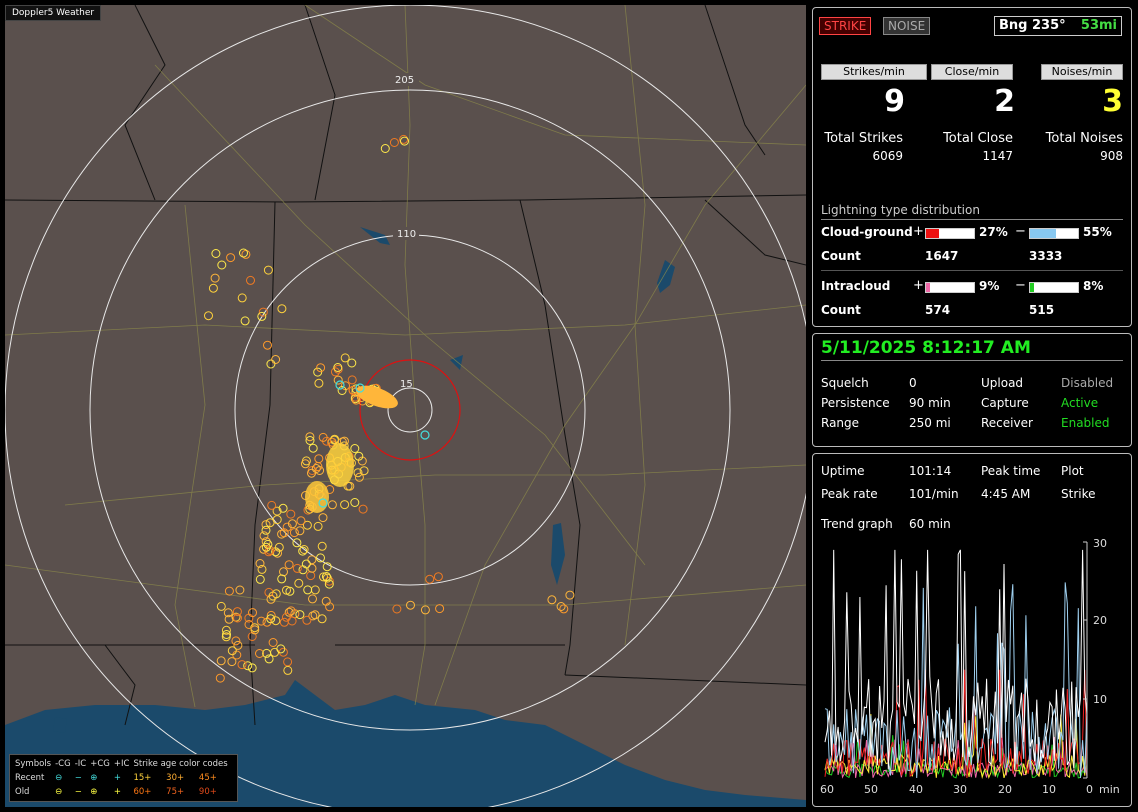 This screenshot has width=1138, height=812. I want to click on persistence-value: 90 min, so click(930, 403).